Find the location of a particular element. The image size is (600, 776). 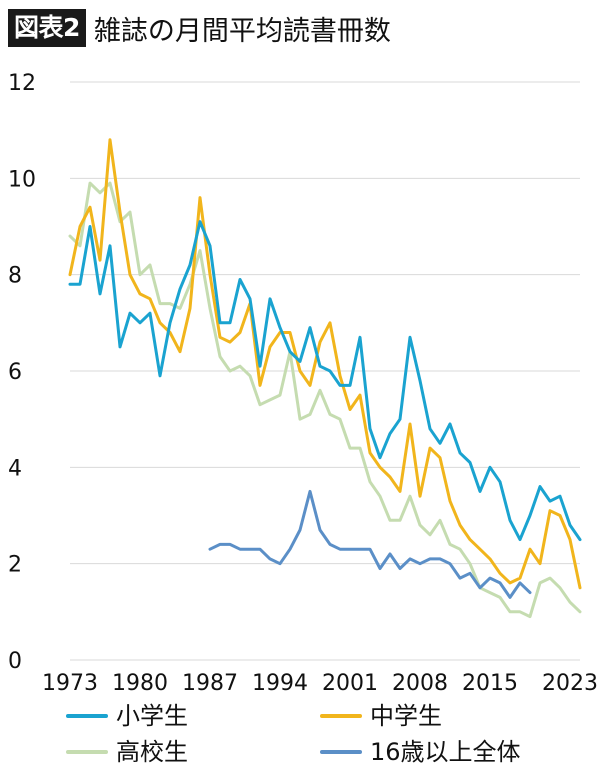

x-tick-label-2001: 2001 is located at coordinates (350, 683).